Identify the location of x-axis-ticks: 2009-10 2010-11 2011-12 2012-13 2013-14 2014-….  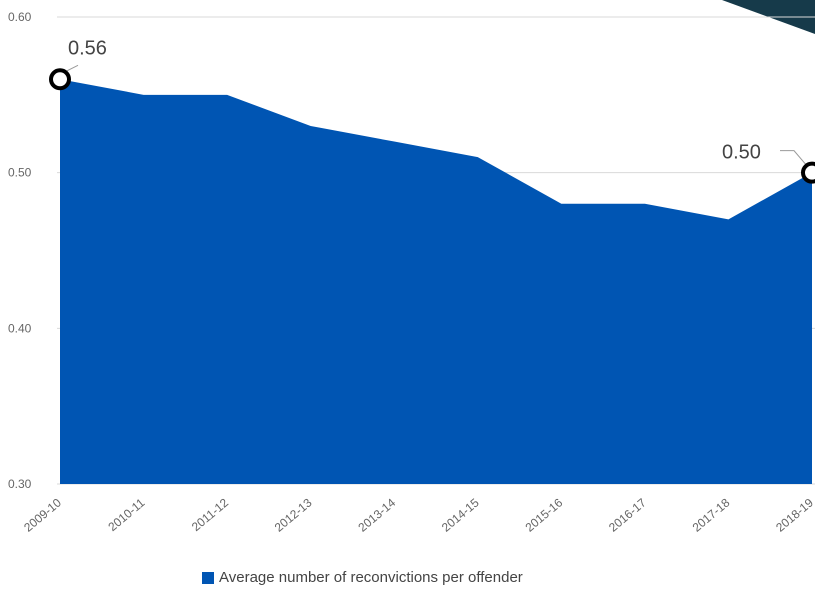
(418, 514).